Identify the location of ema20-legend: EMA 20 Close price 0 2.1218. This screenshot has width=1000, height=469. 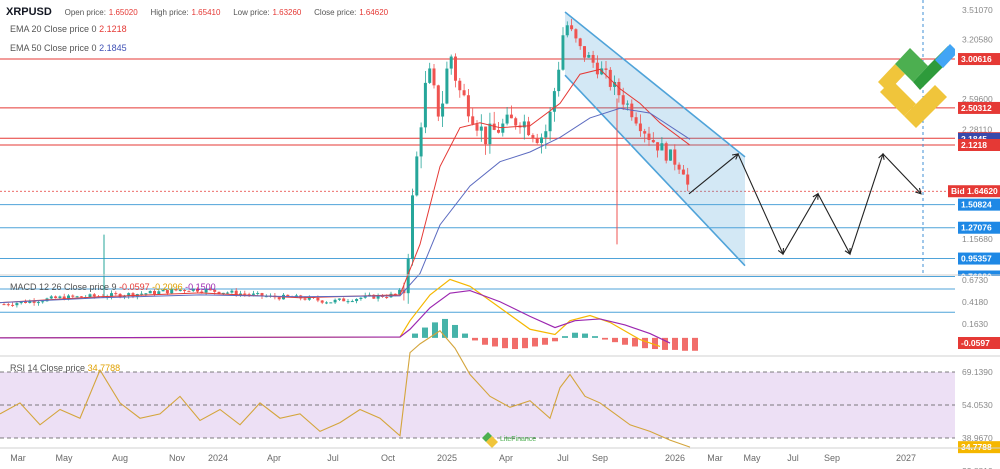
(68, 29).